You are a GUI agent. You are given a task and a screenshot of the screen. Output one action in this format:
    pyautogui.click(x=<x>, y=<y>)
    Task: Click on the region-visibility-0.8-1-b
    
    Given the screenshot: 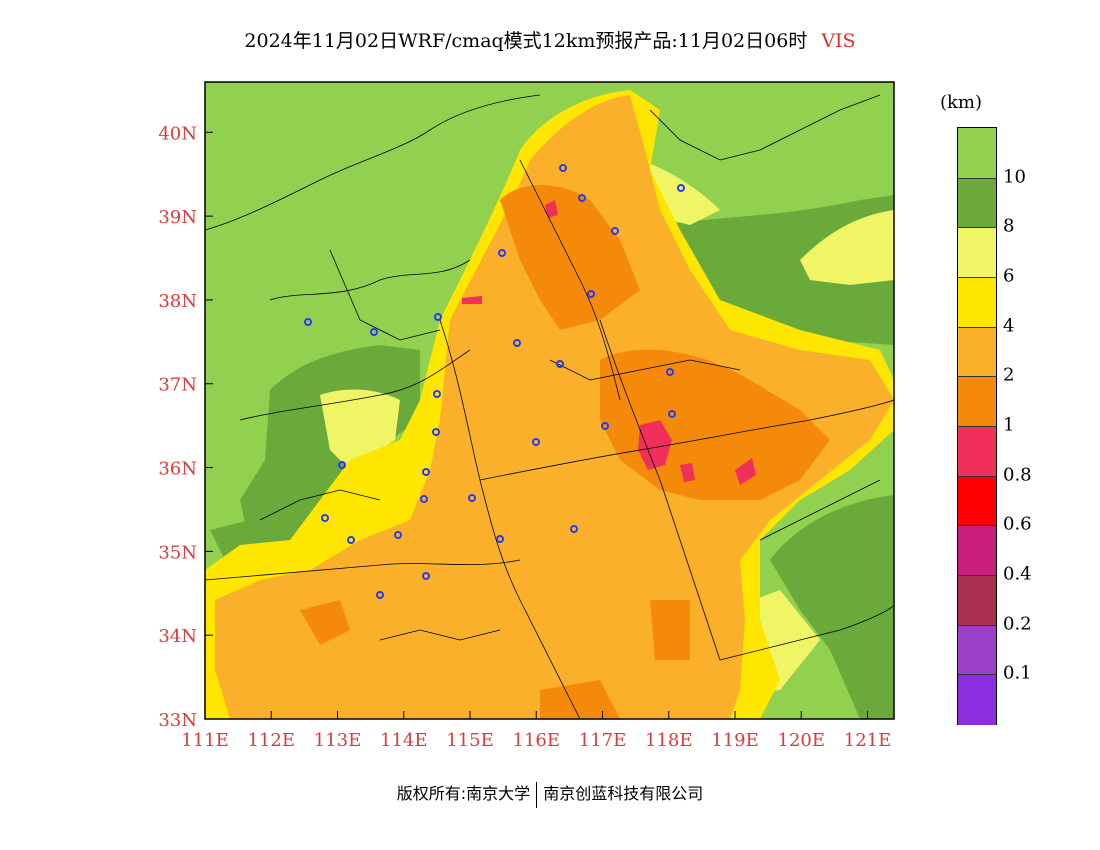 What is the action you would take?
    pyautogui.click(x=745, y=471)
    